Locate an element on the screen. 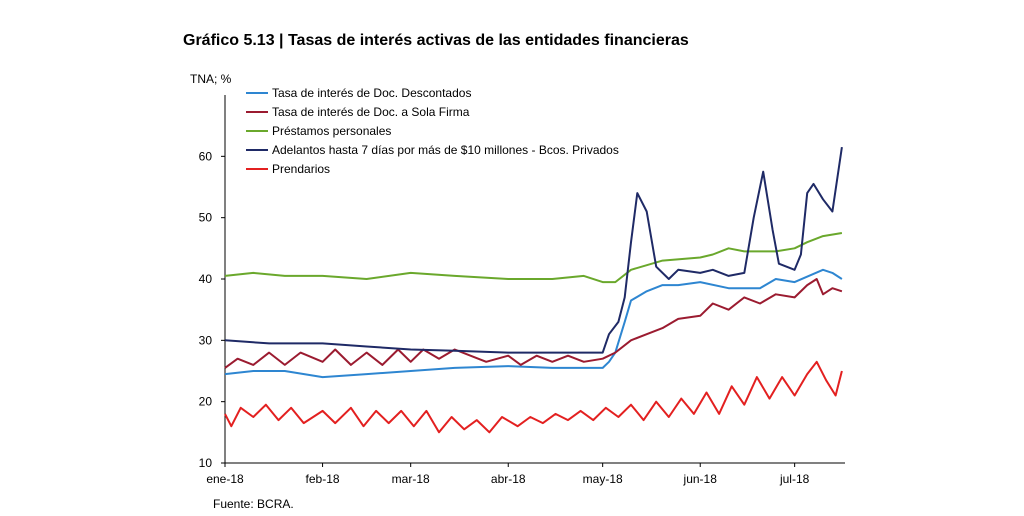 The width and height of the screenshot is (1024, 516). source-note: Fuente: BCRA. is located at coordinates (253, 504).